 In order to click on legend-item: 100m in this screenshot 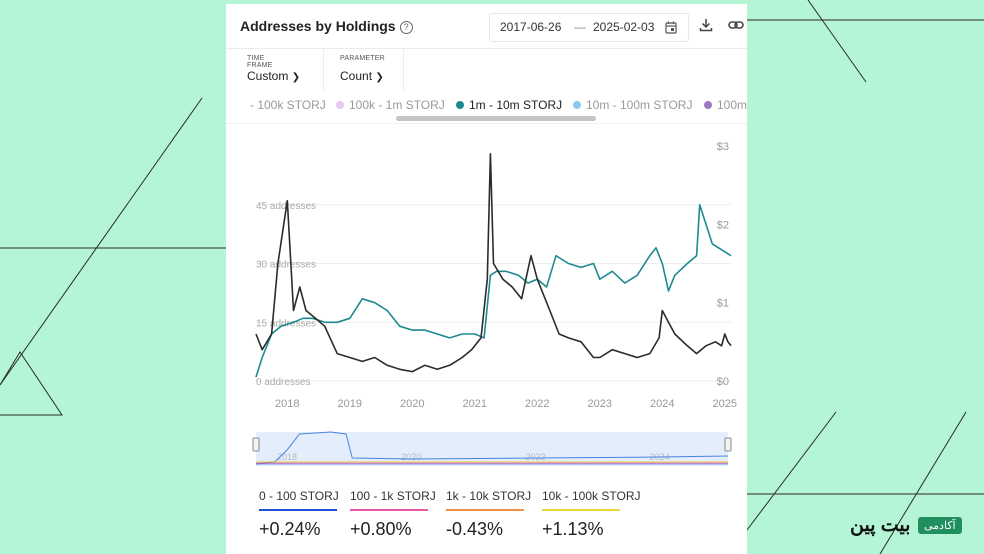, I will do `click(725, 105)`.